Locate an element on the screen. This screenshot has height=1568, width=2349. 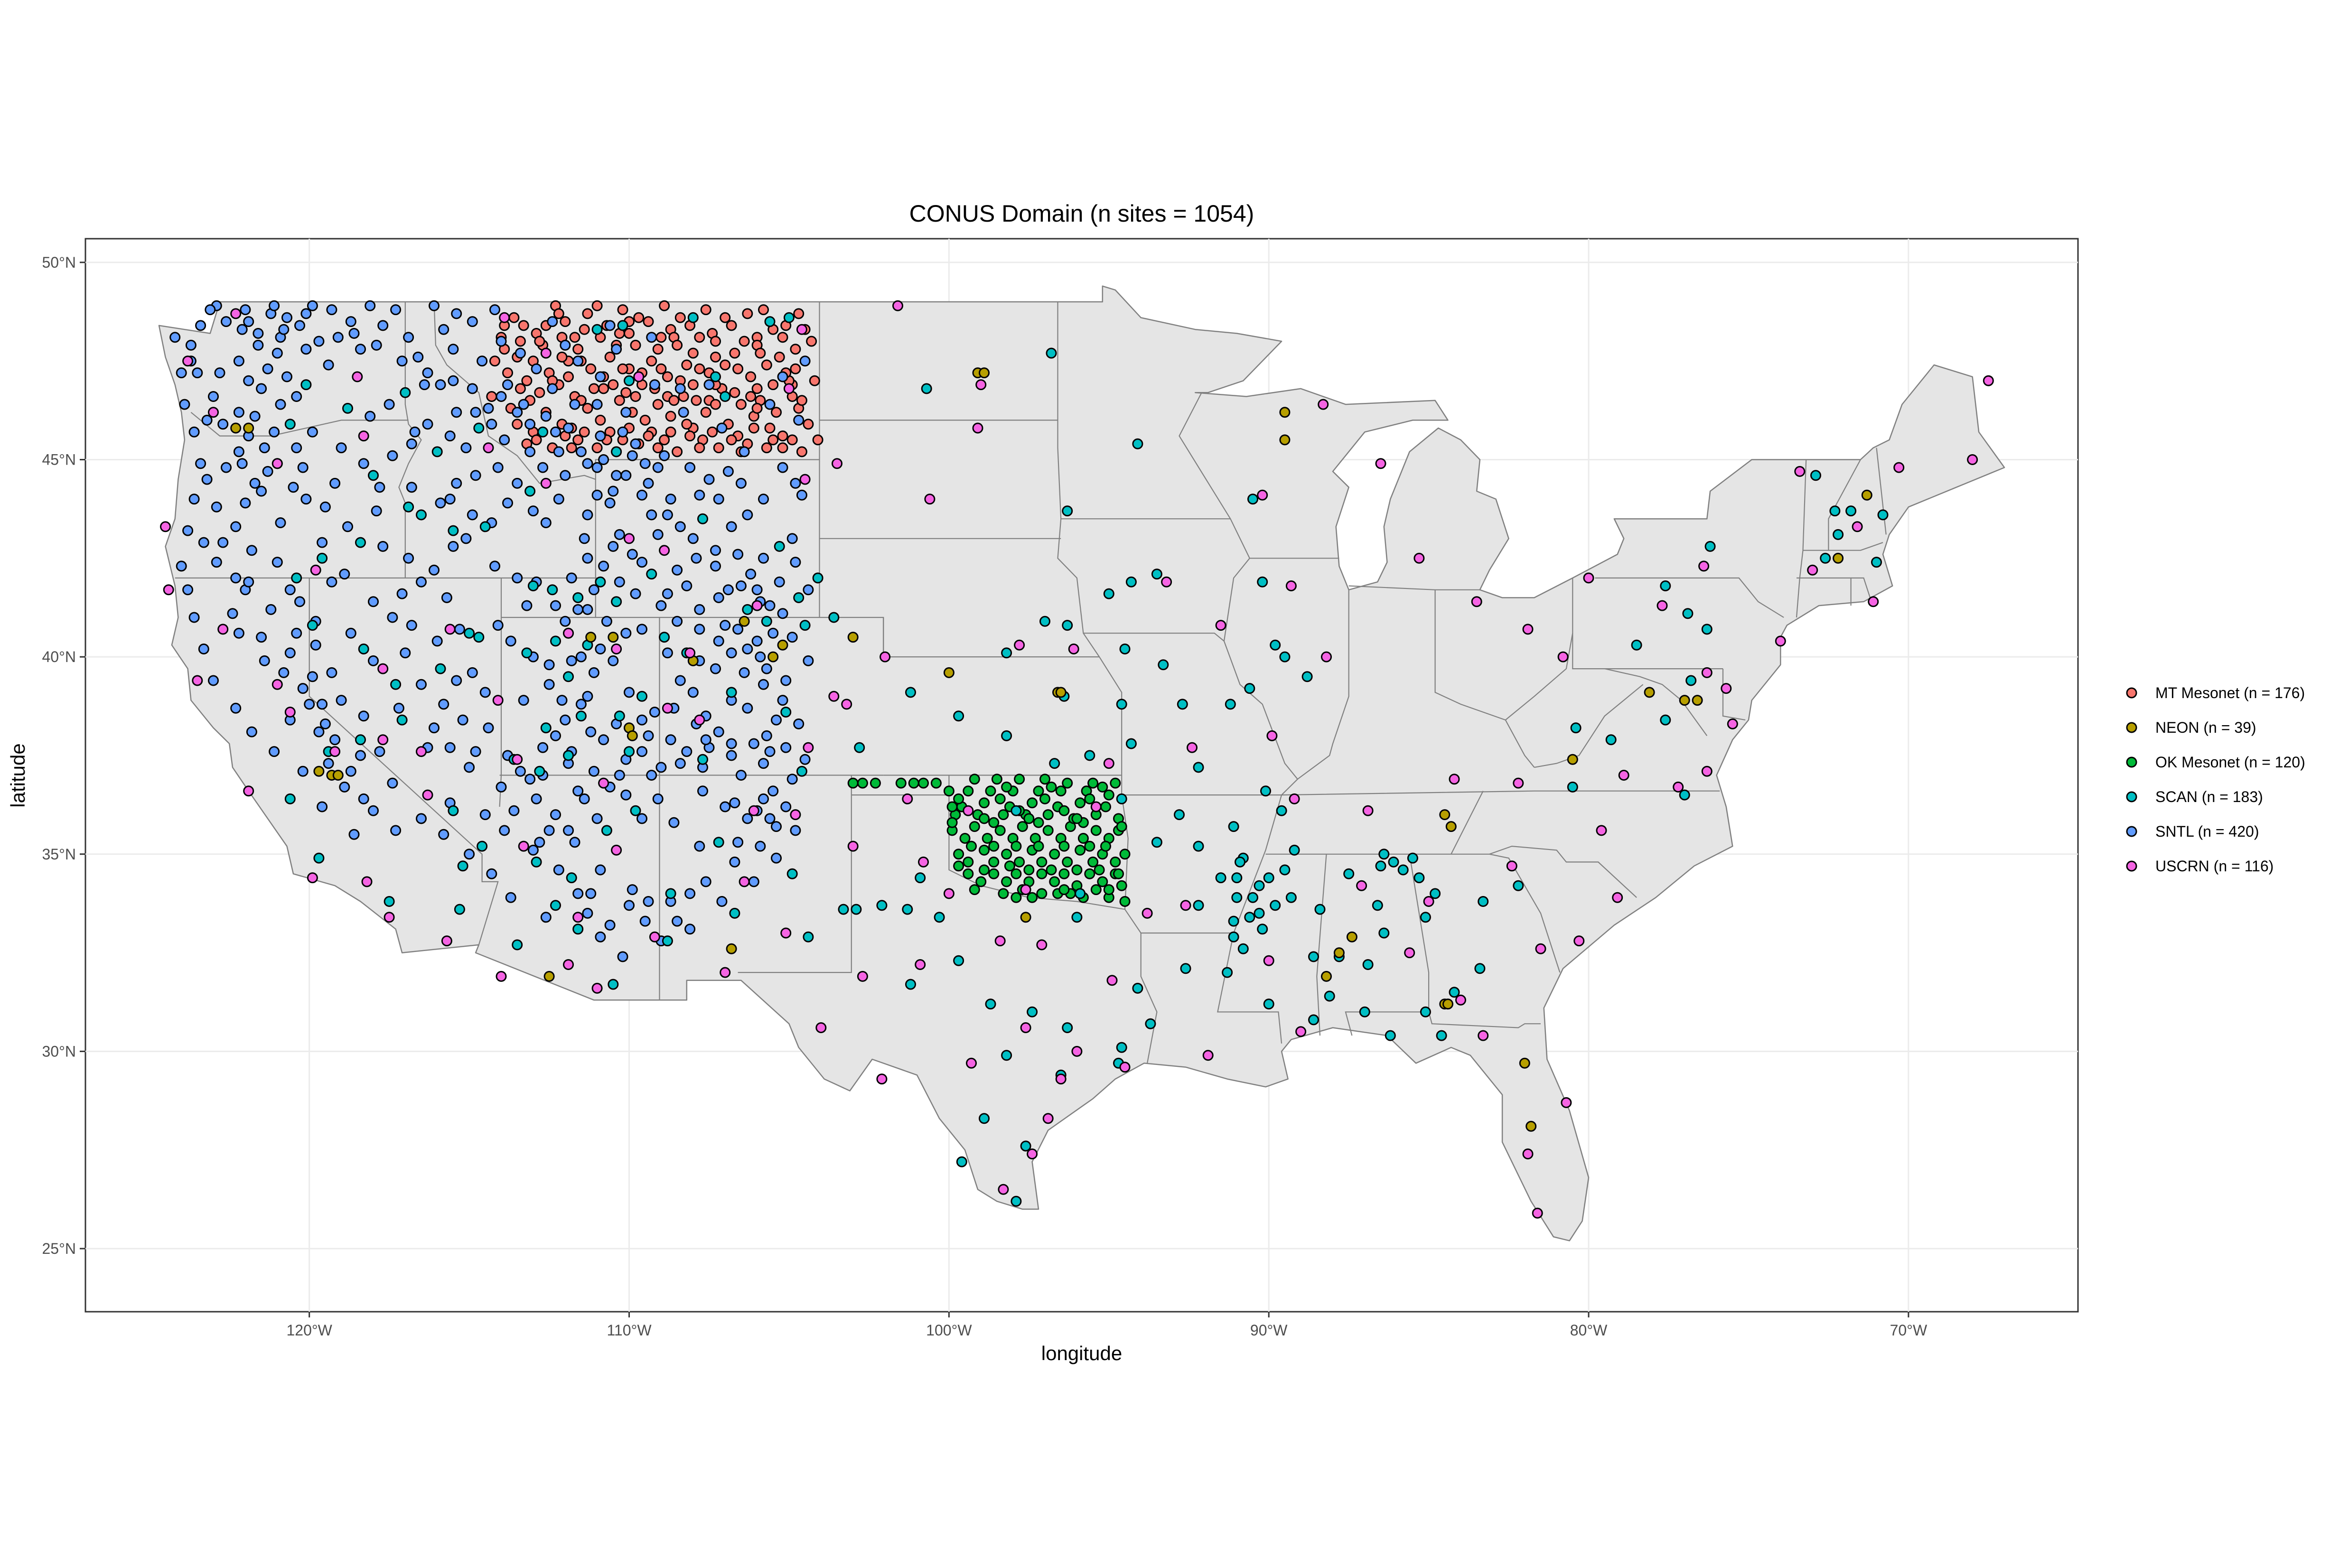
y-axis-title: latitude is located at coordinates (18, 775).